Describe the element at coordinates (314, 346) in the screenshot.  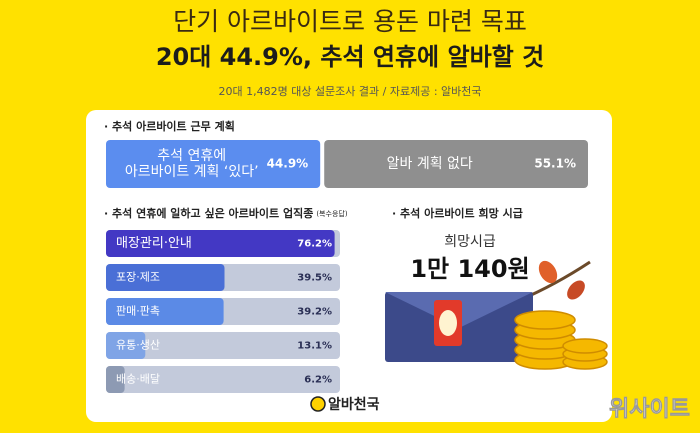
I see `value-label: 13.1%` at that location.